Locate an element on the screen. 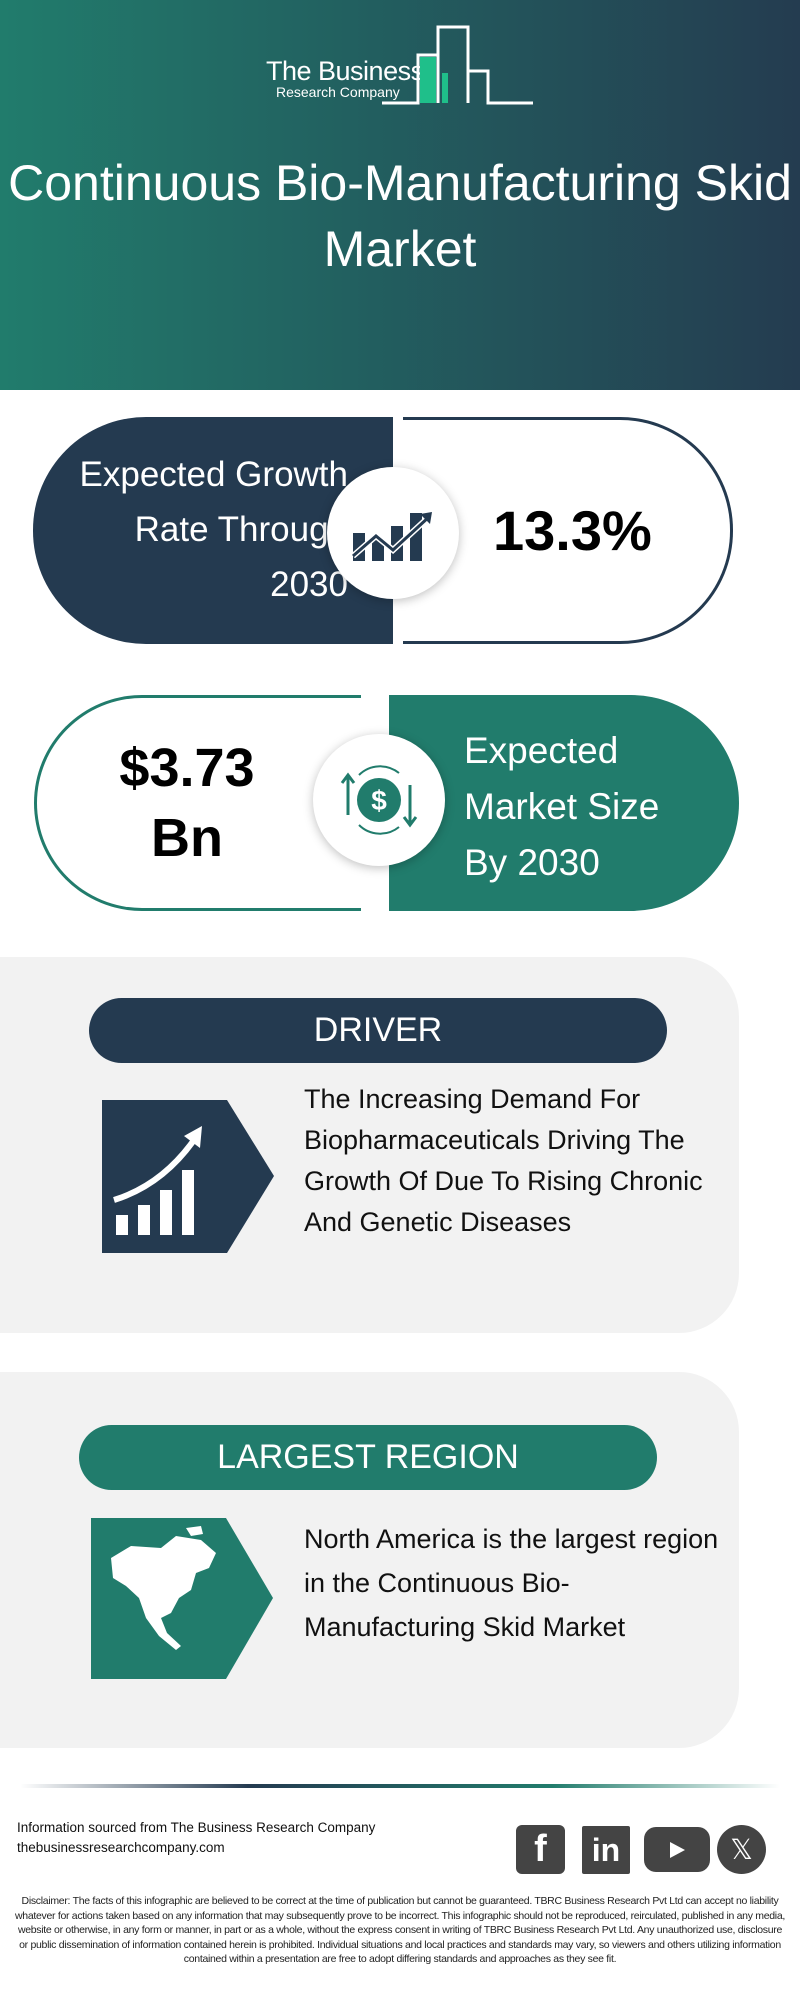  divider is located at coordinates (400, 1786).